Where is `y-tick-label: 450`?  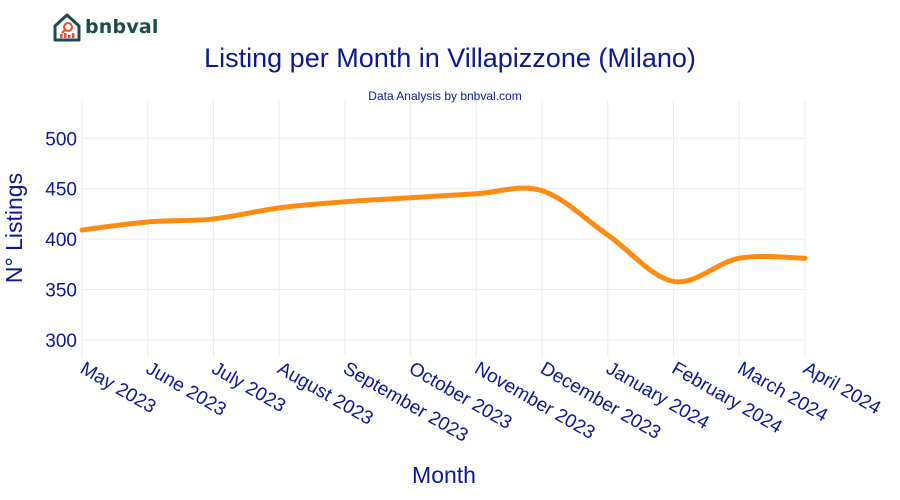 y-tick-label: 450 is located at coordinates (61, 190).